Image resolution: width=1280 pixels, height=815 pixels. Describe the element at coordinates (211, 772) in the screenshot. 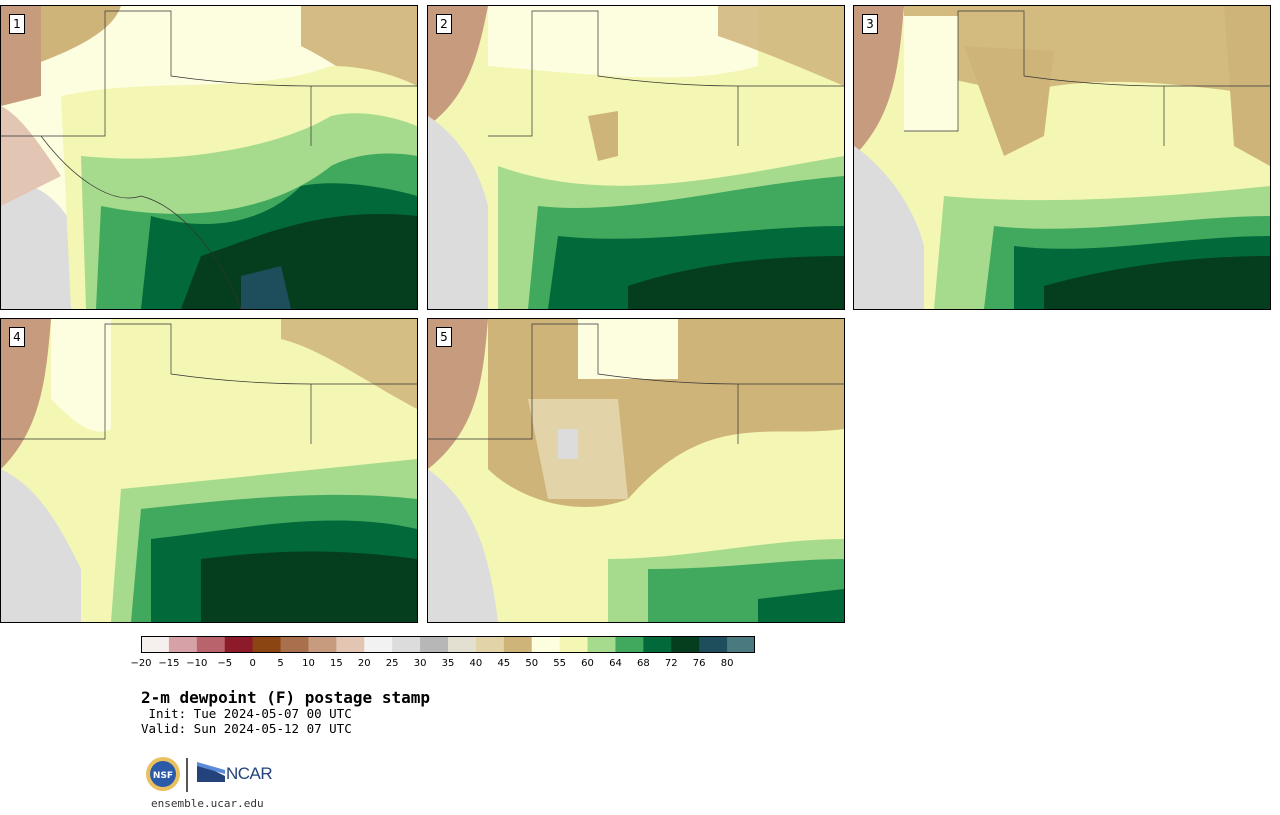

I see `ncar-logo-icon` at that location.